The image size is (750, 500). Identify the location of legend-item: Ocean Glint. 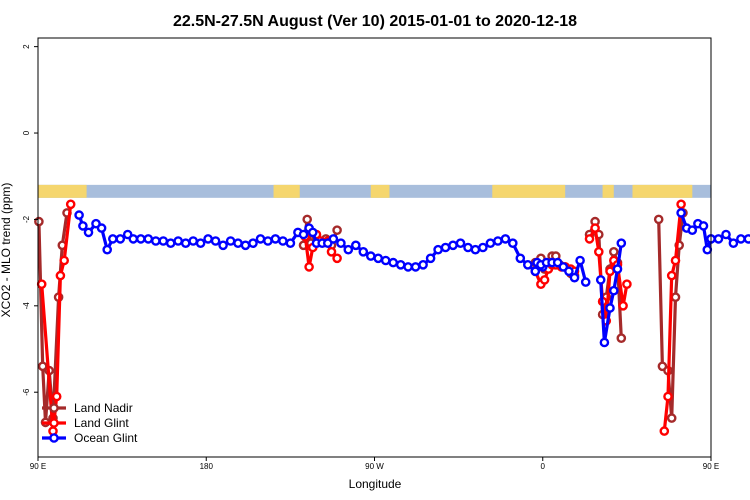
(90, 438).